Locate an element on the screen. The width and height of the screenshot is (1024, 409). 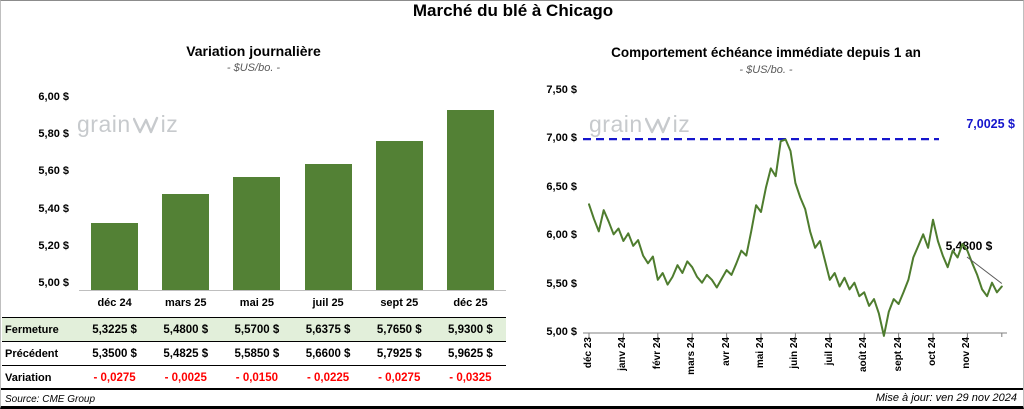
table-cell: 5,6600 $ is located at coordinates (328, 353).